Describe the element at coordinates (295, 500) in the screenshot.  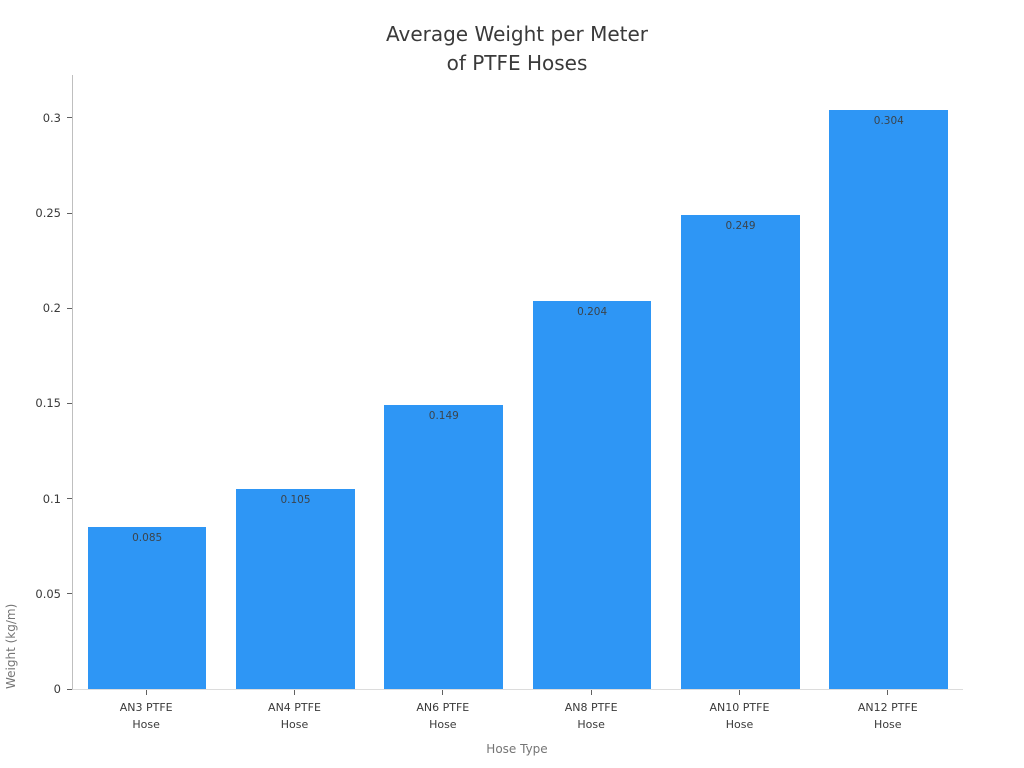
I see `bar-value-label: 0.105` at that location.